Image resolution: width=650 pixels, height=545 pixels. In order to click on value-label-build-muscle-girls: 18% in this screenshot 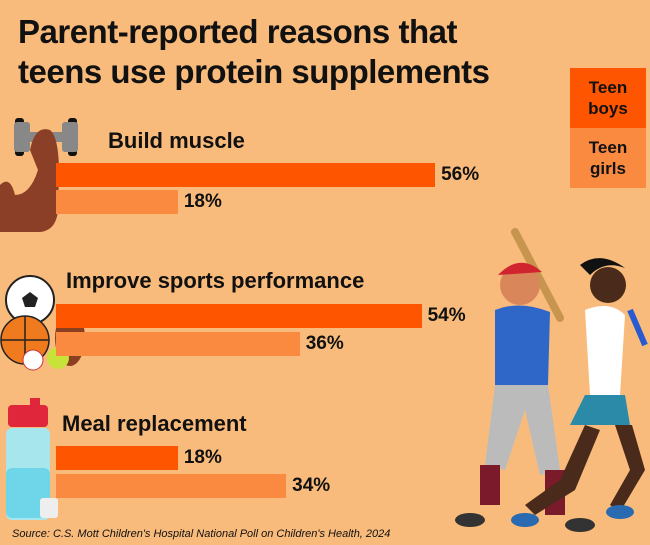, I will do `click(202, 201)`.